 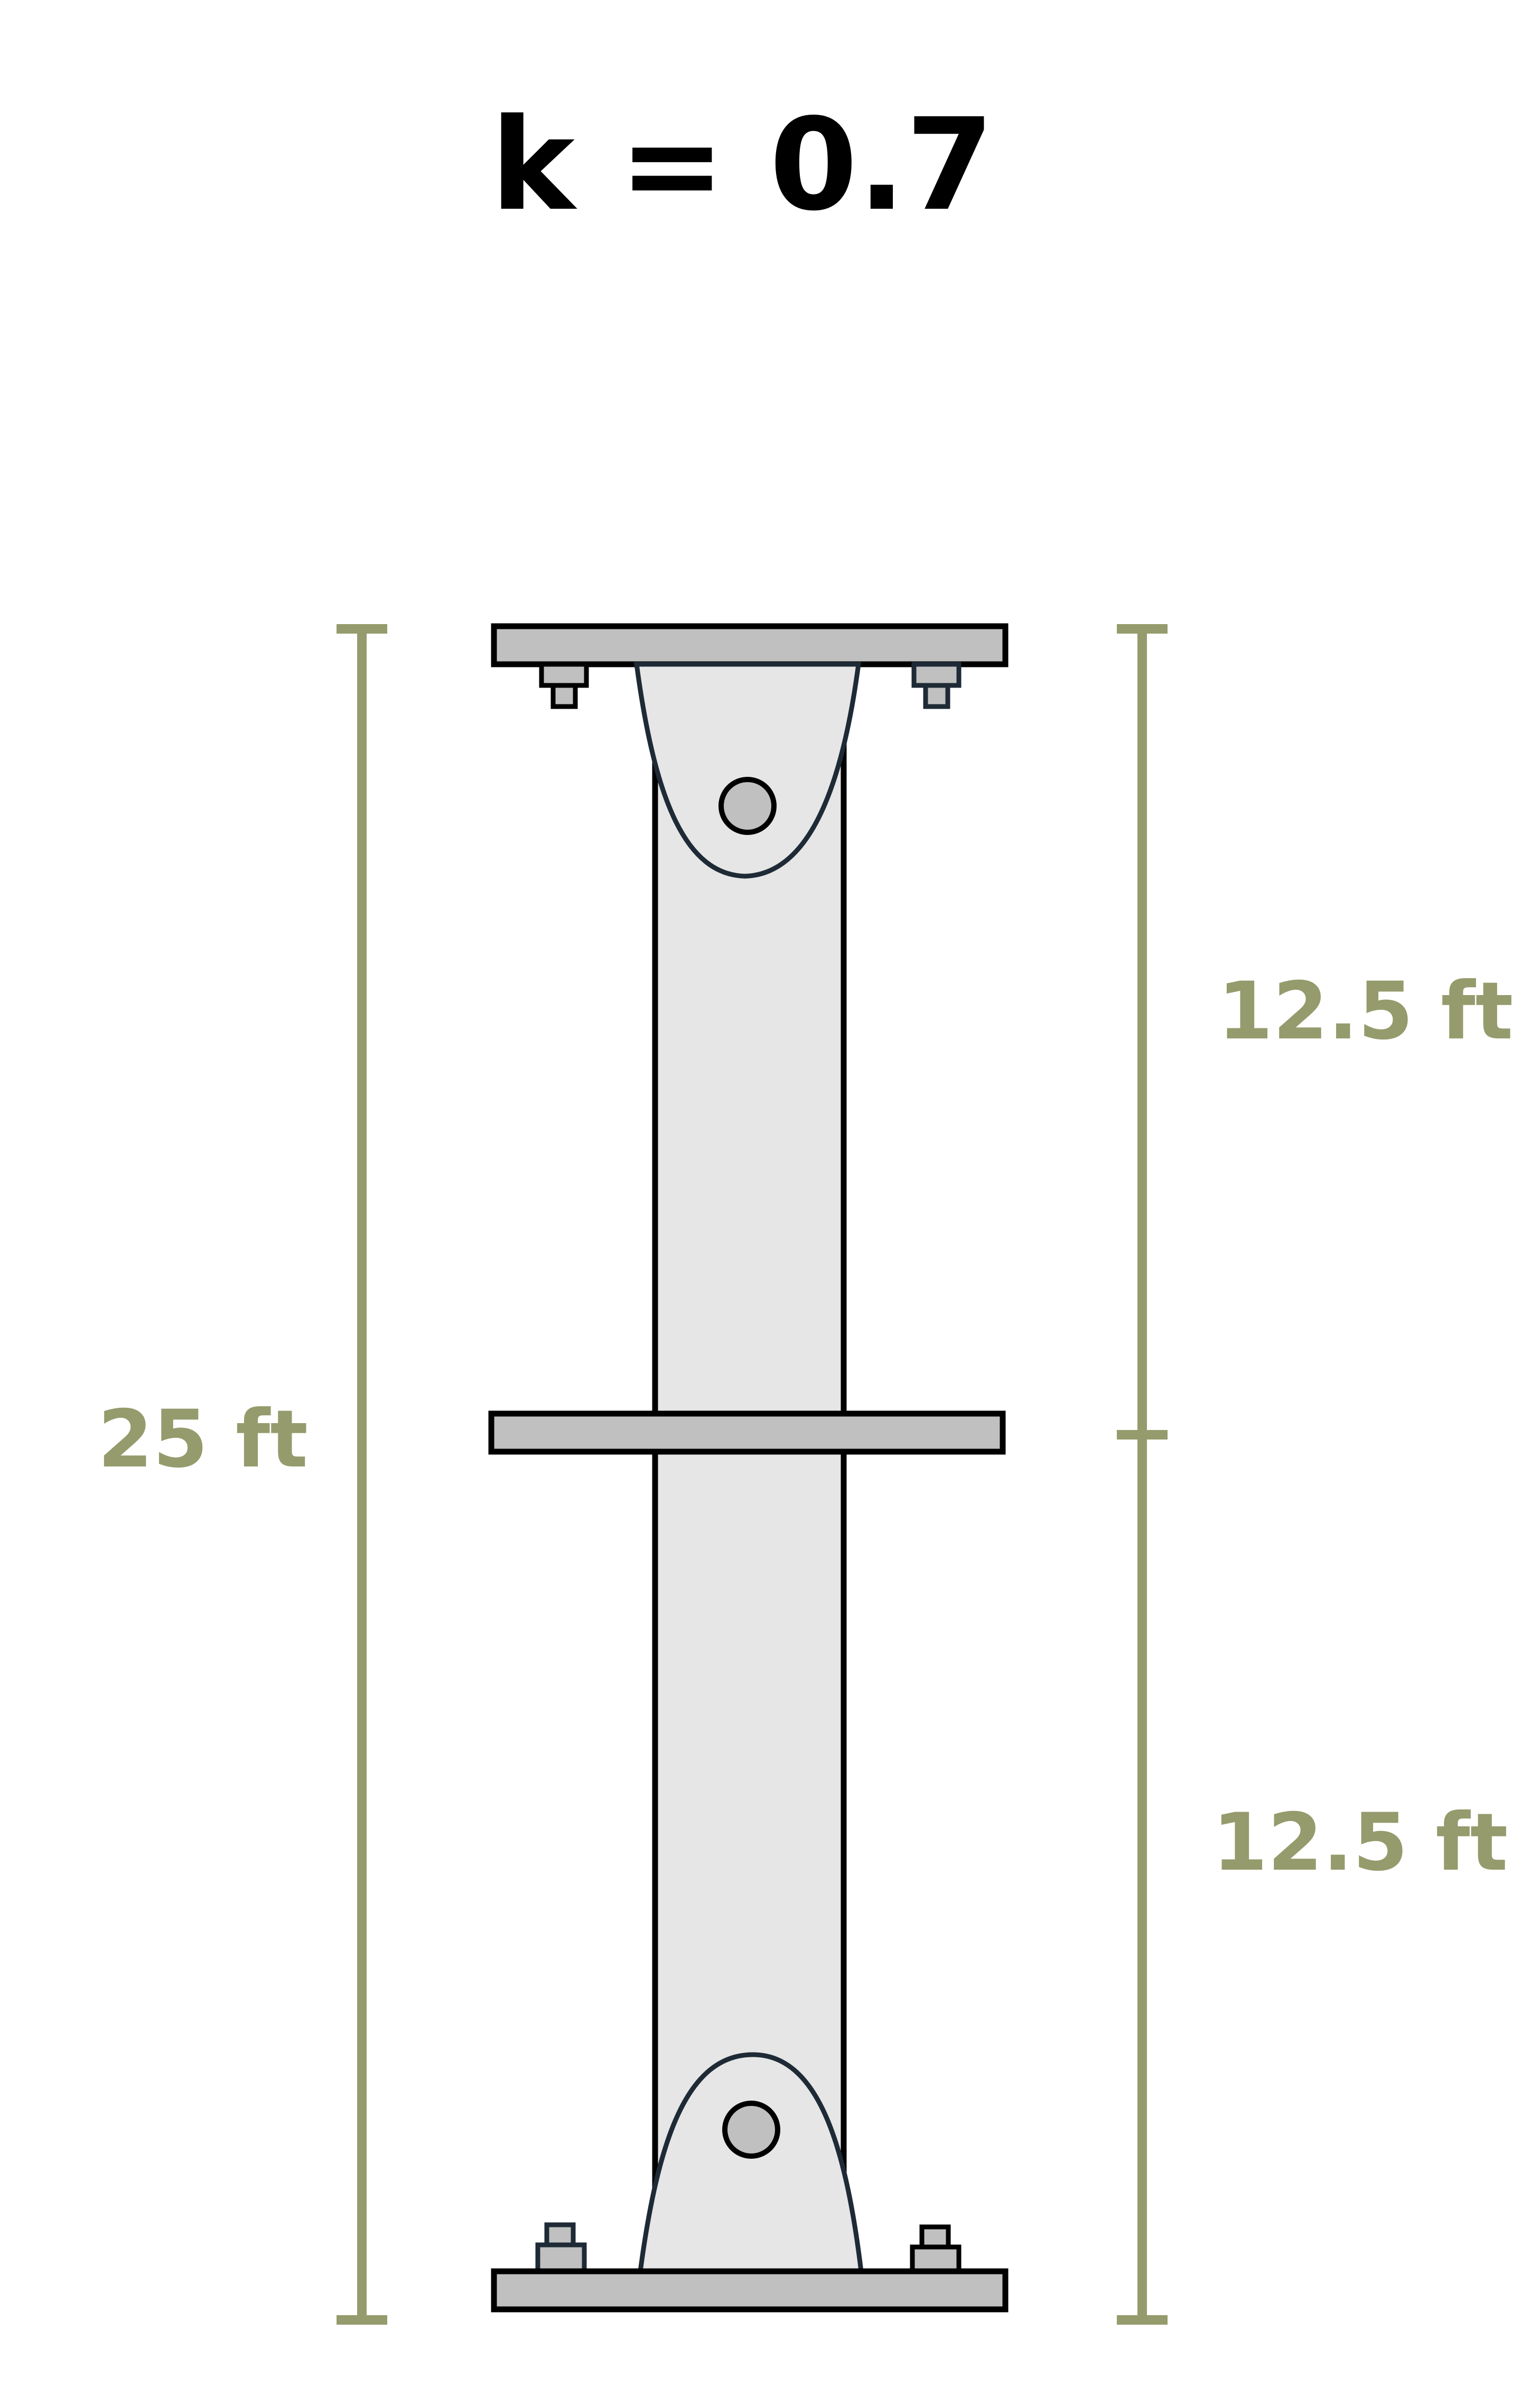 I want to click on top-plate, so click(x=750, y=645).